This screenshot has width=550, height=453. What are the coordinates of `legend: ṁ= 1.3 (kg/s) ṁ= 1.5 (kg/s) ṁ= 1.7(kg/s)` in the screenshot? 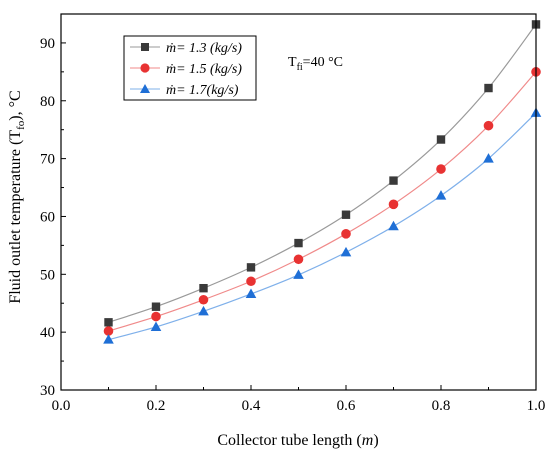 It's located at (190, 68).